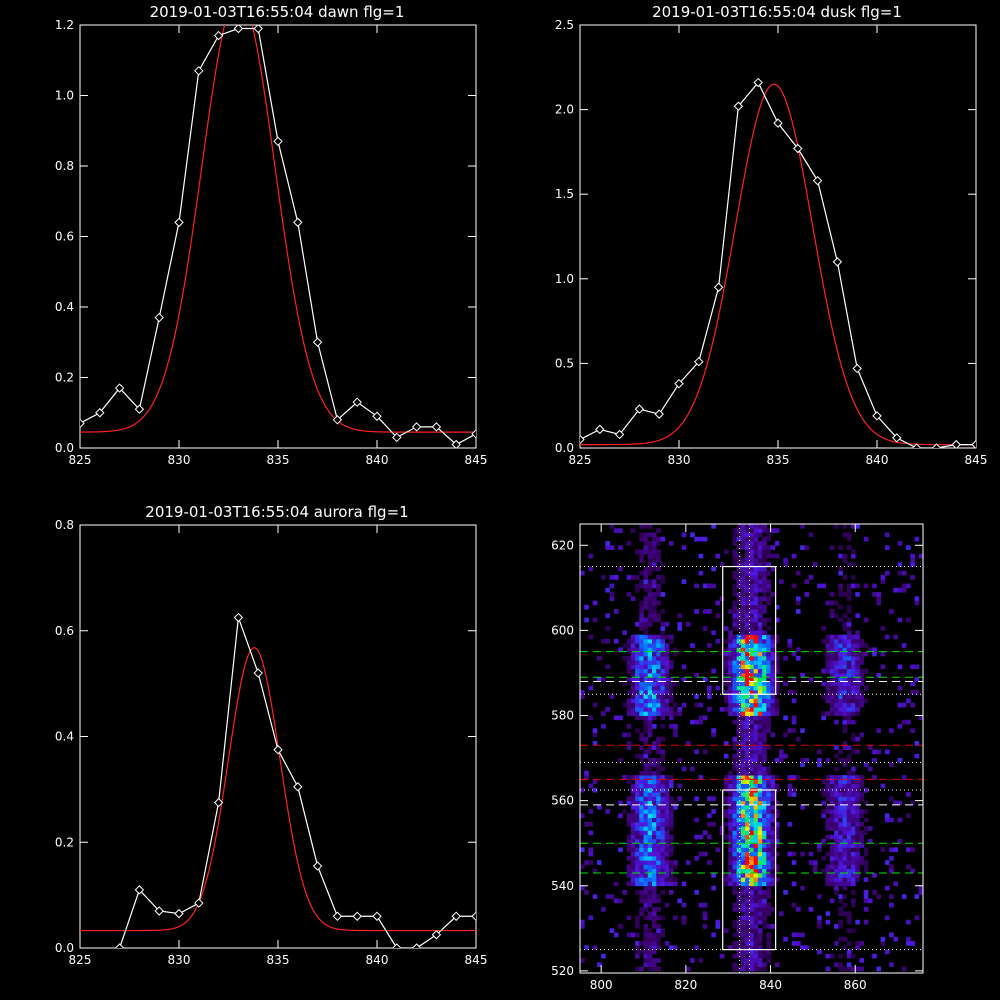  I want to click on dusk-data-point, so click(857, 368).